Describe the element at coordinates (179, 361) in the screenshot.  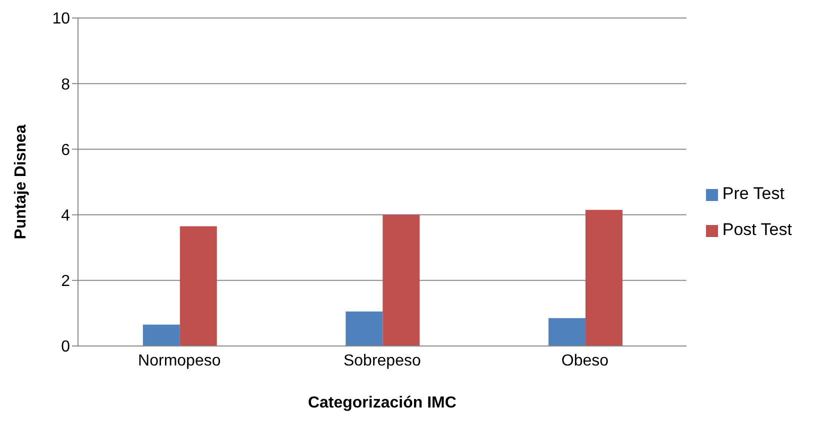
I see `x-tick-label: Normopeso` at that location.